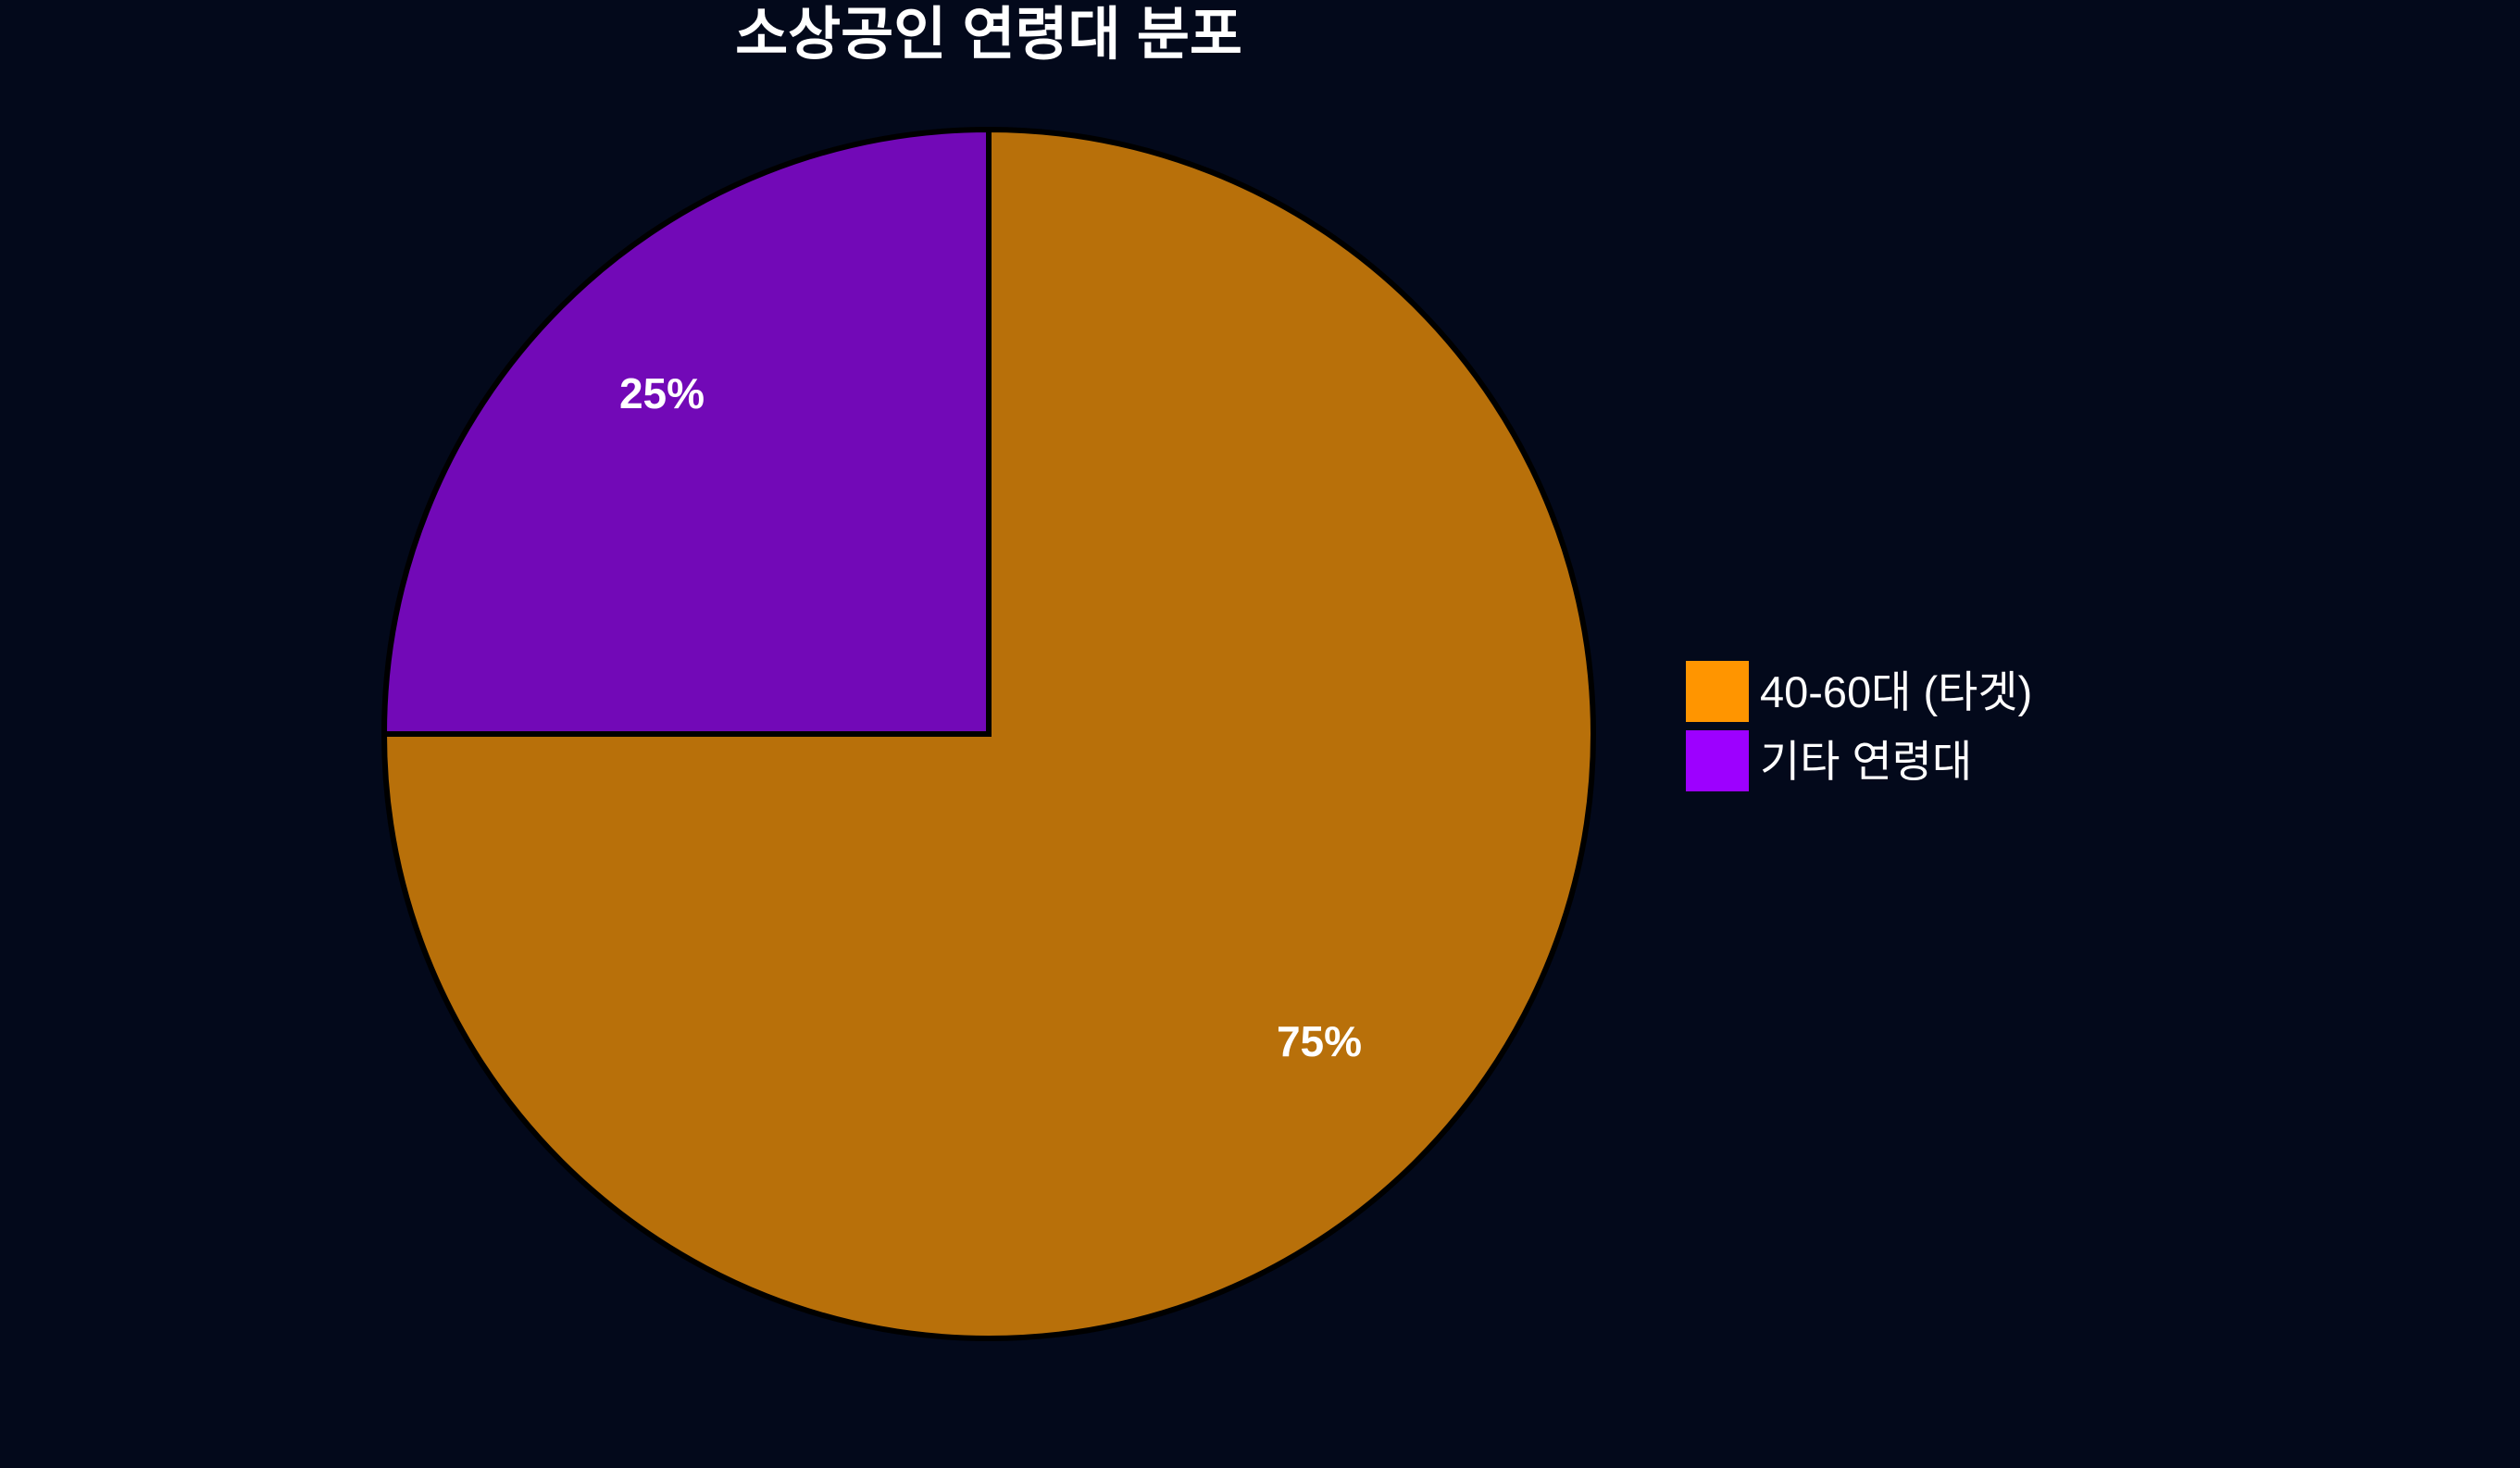 The height and width of the screenshot is (1468, 2520). What do you see at coordinates (1896, 691) in the screenshot?
I see `legend-item-label: 40-60대 (타겟)` at bounding box center [1896, 691].